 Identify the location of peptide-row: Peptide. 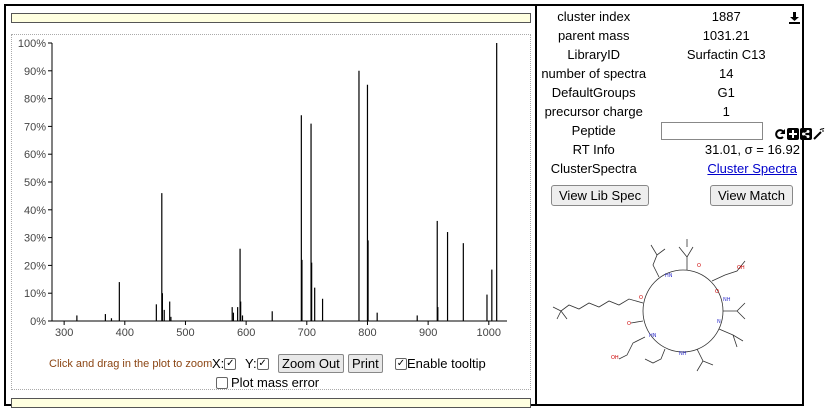
(669, 130).